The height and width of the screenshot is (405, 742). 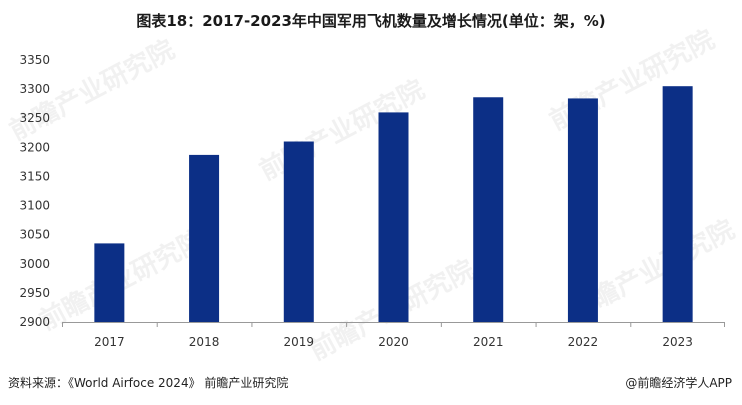 I want to click on y-tick-label: 3150, so click(x=34, y=176).